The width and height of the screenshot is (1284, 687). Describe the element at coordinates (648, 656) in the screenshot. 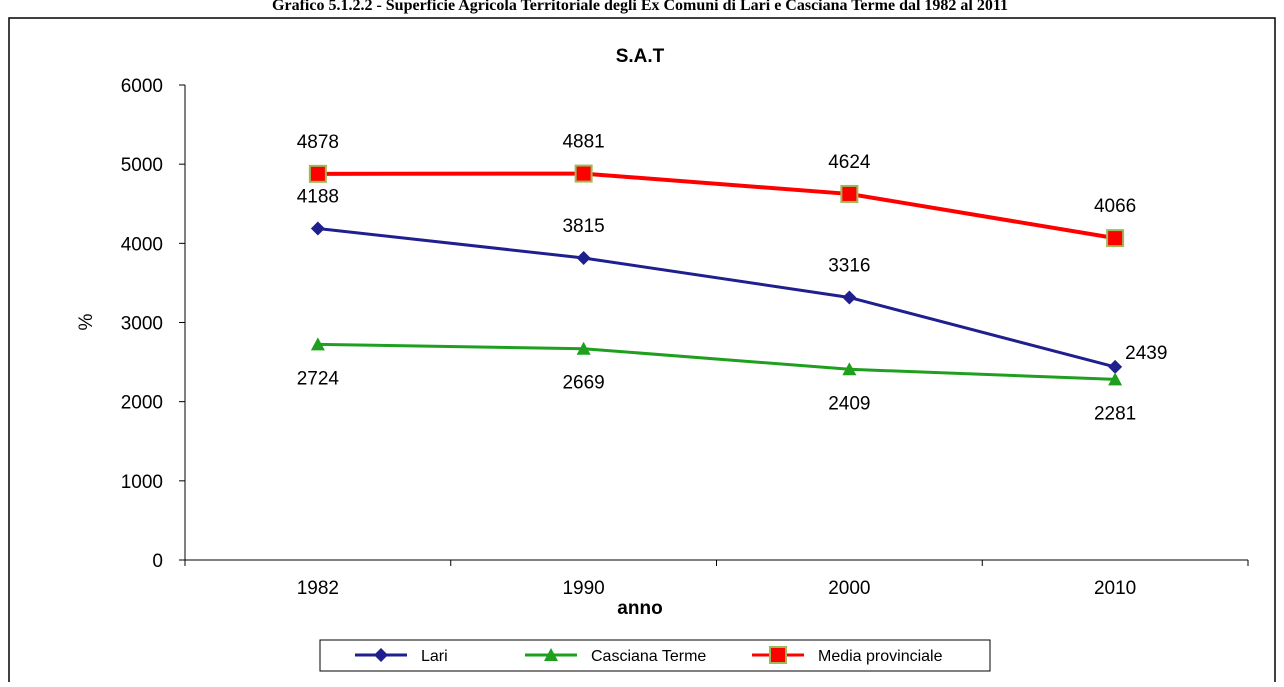

I see `legend-label: Casciana Terme` at that location.